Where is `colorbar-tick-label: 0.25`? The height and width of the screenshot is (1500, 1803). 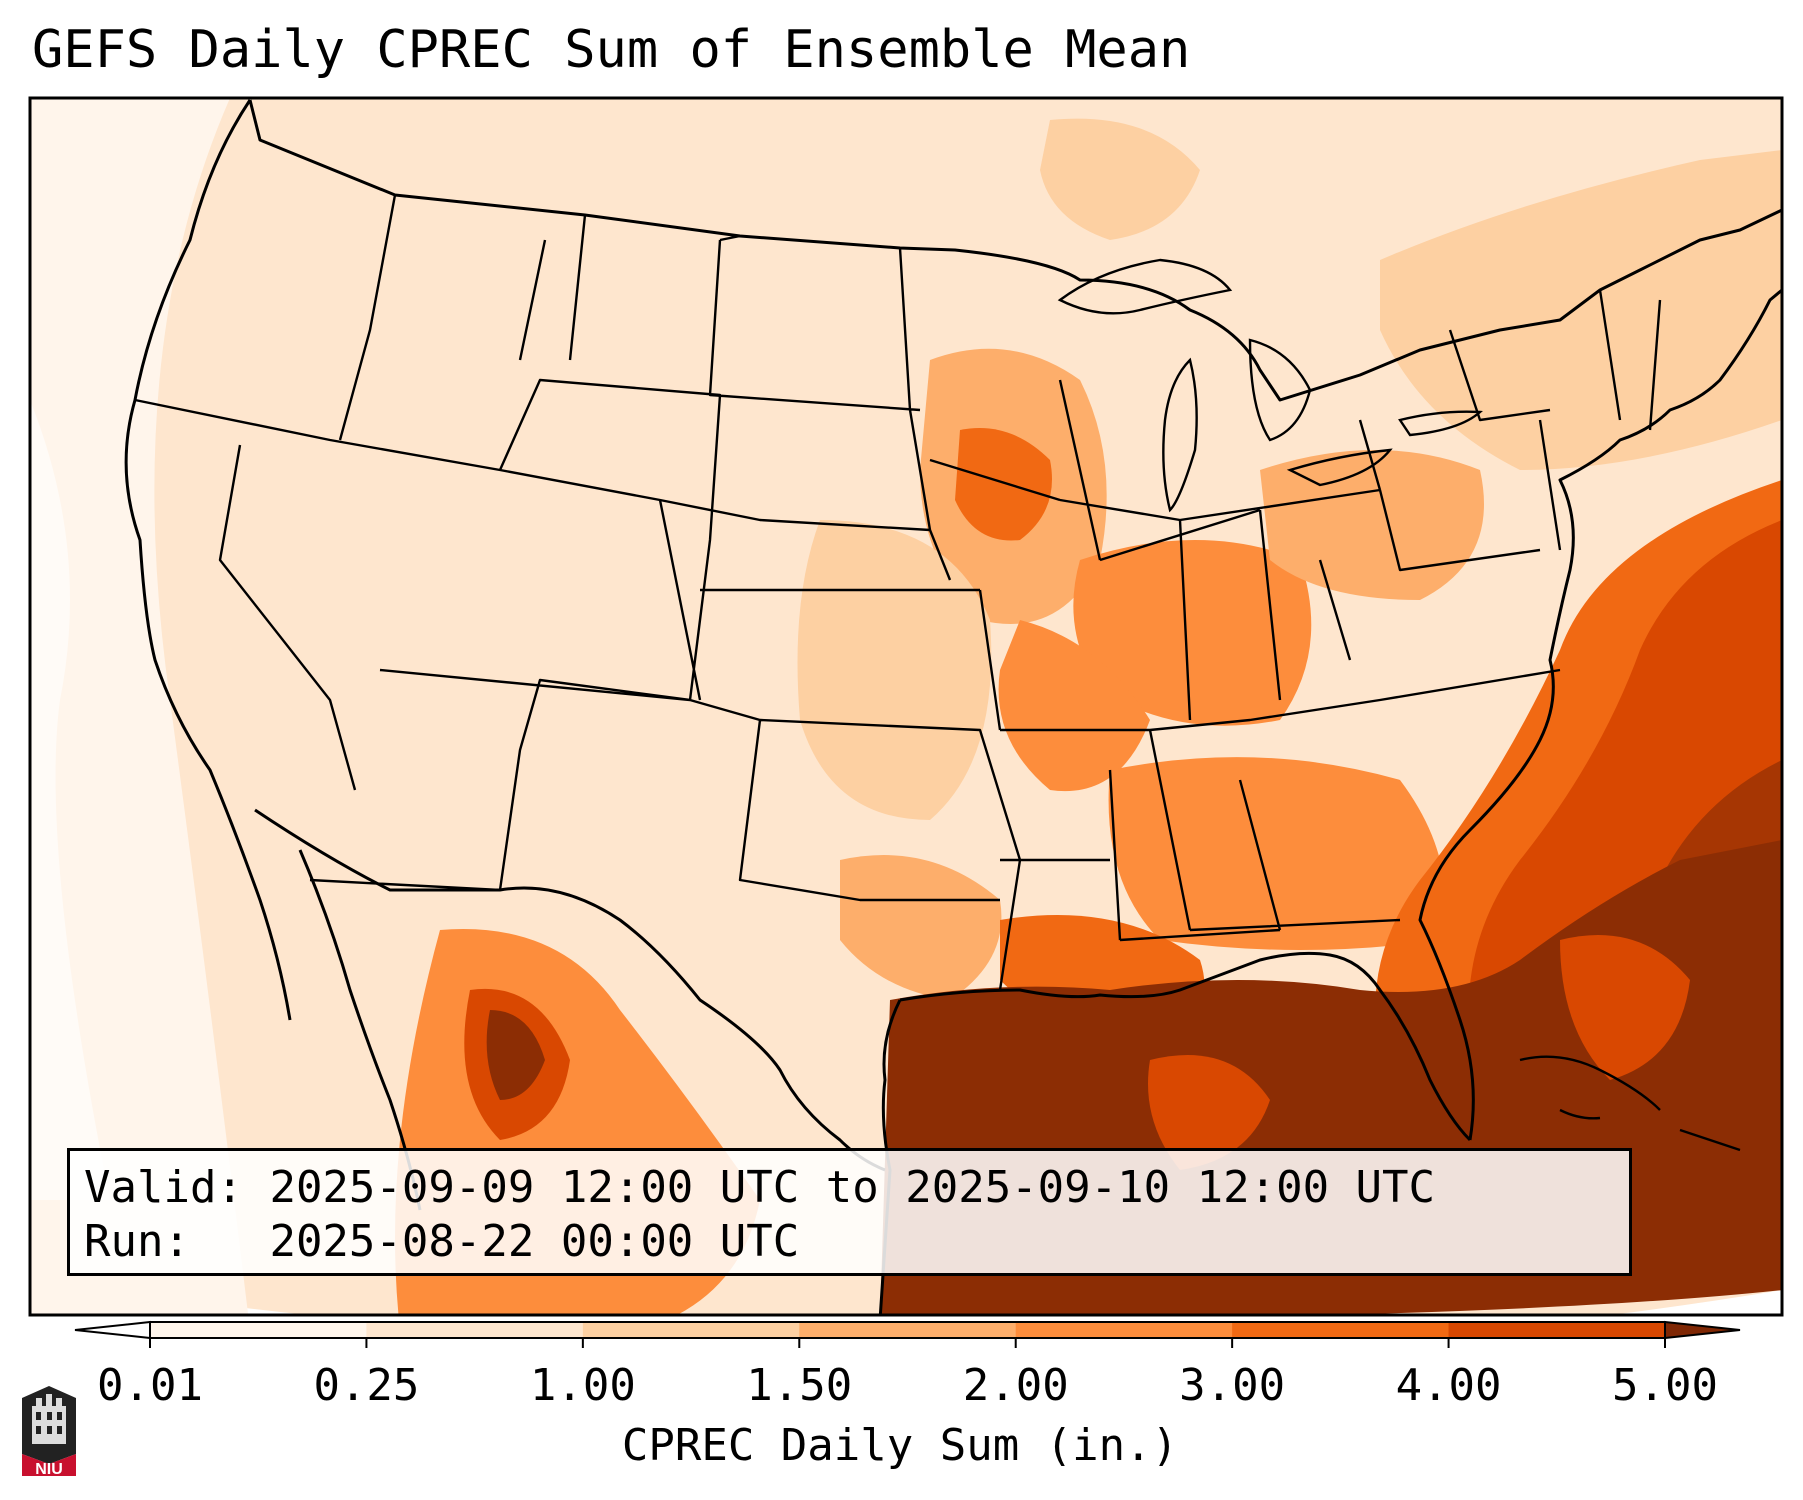
colorbar-tick-label: 0.25 is located at coordinates (366, 1385).